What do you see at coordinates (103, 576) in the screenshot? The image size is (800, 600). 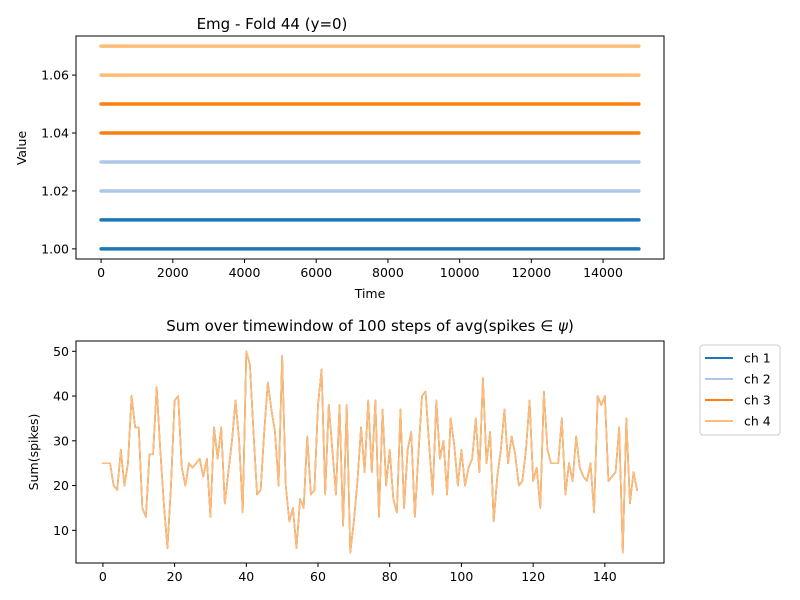 I see `spikes-x-tick-label: 0` at bounding box center [103, 576].